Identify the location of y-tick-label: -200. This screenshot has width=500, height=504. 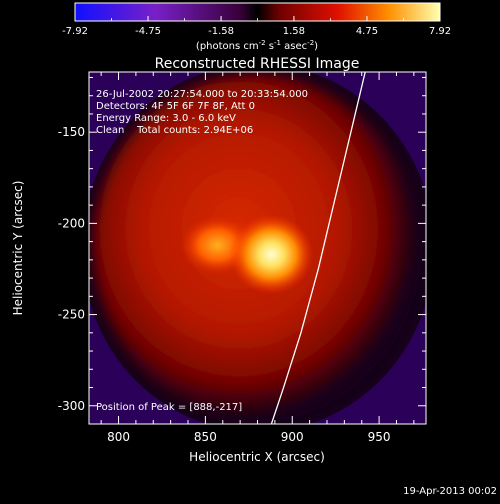
(71, 223).